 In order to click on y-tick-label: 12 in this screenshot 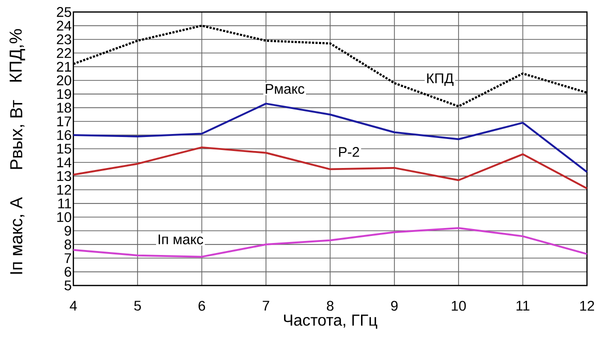, I will do `click(64, 190)`.